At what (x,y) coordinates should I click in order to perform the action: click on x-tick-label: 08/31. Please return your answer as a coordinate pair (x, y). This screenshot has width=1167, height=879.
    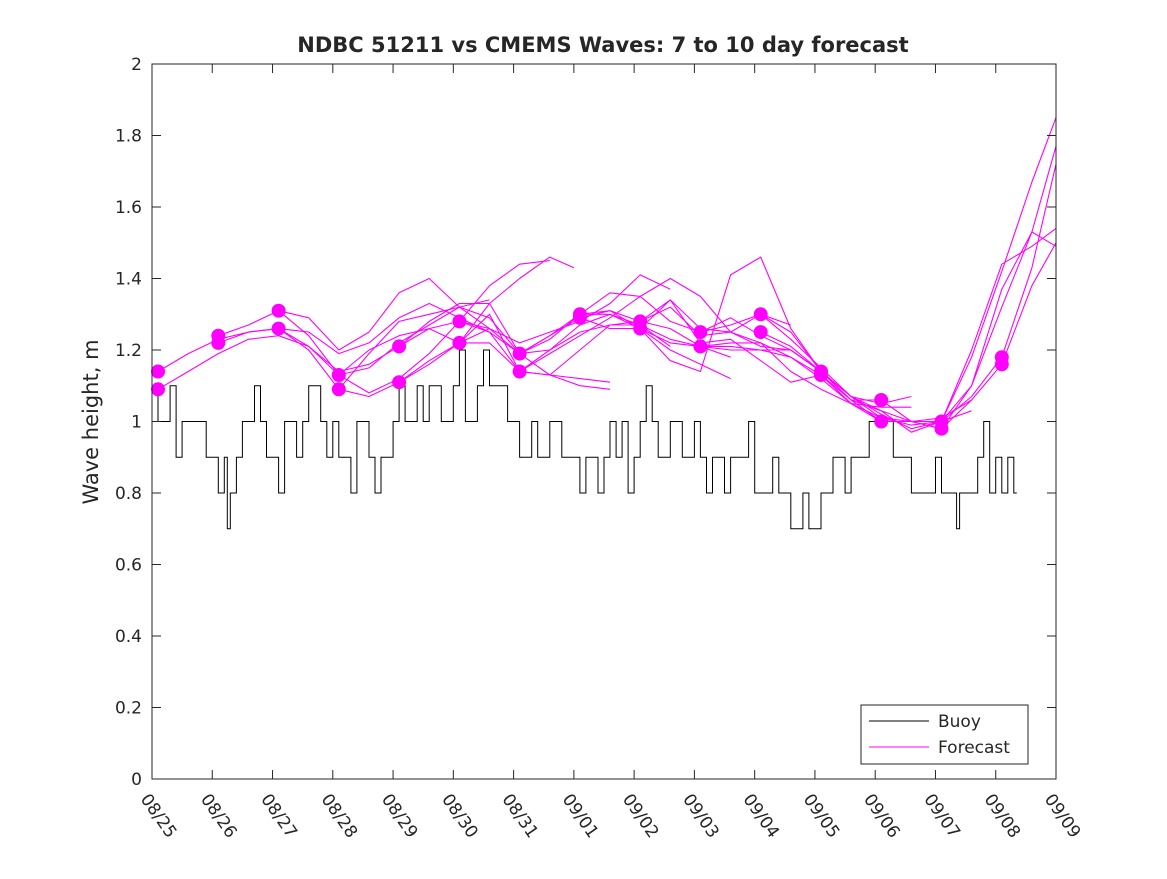
    Looking at the image, I should click on (520, 816).